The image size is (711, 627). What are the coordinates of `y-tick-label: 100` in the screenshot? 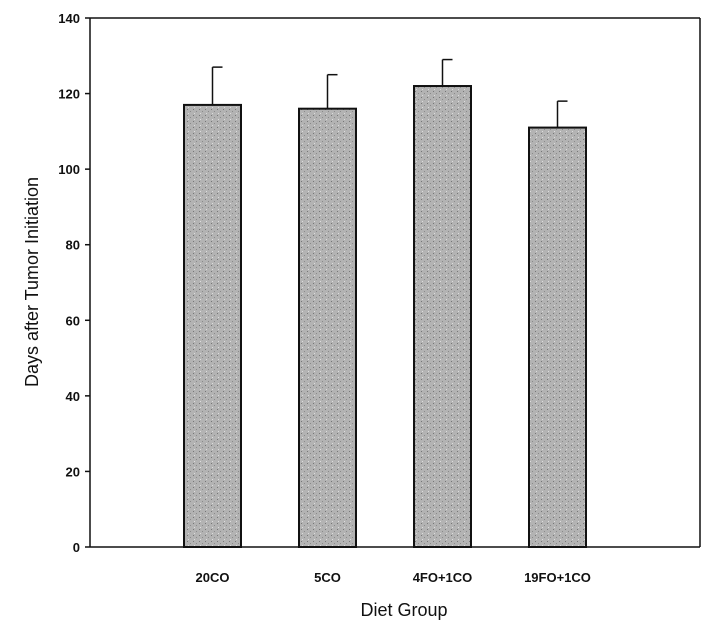 It's located at (69, 169).